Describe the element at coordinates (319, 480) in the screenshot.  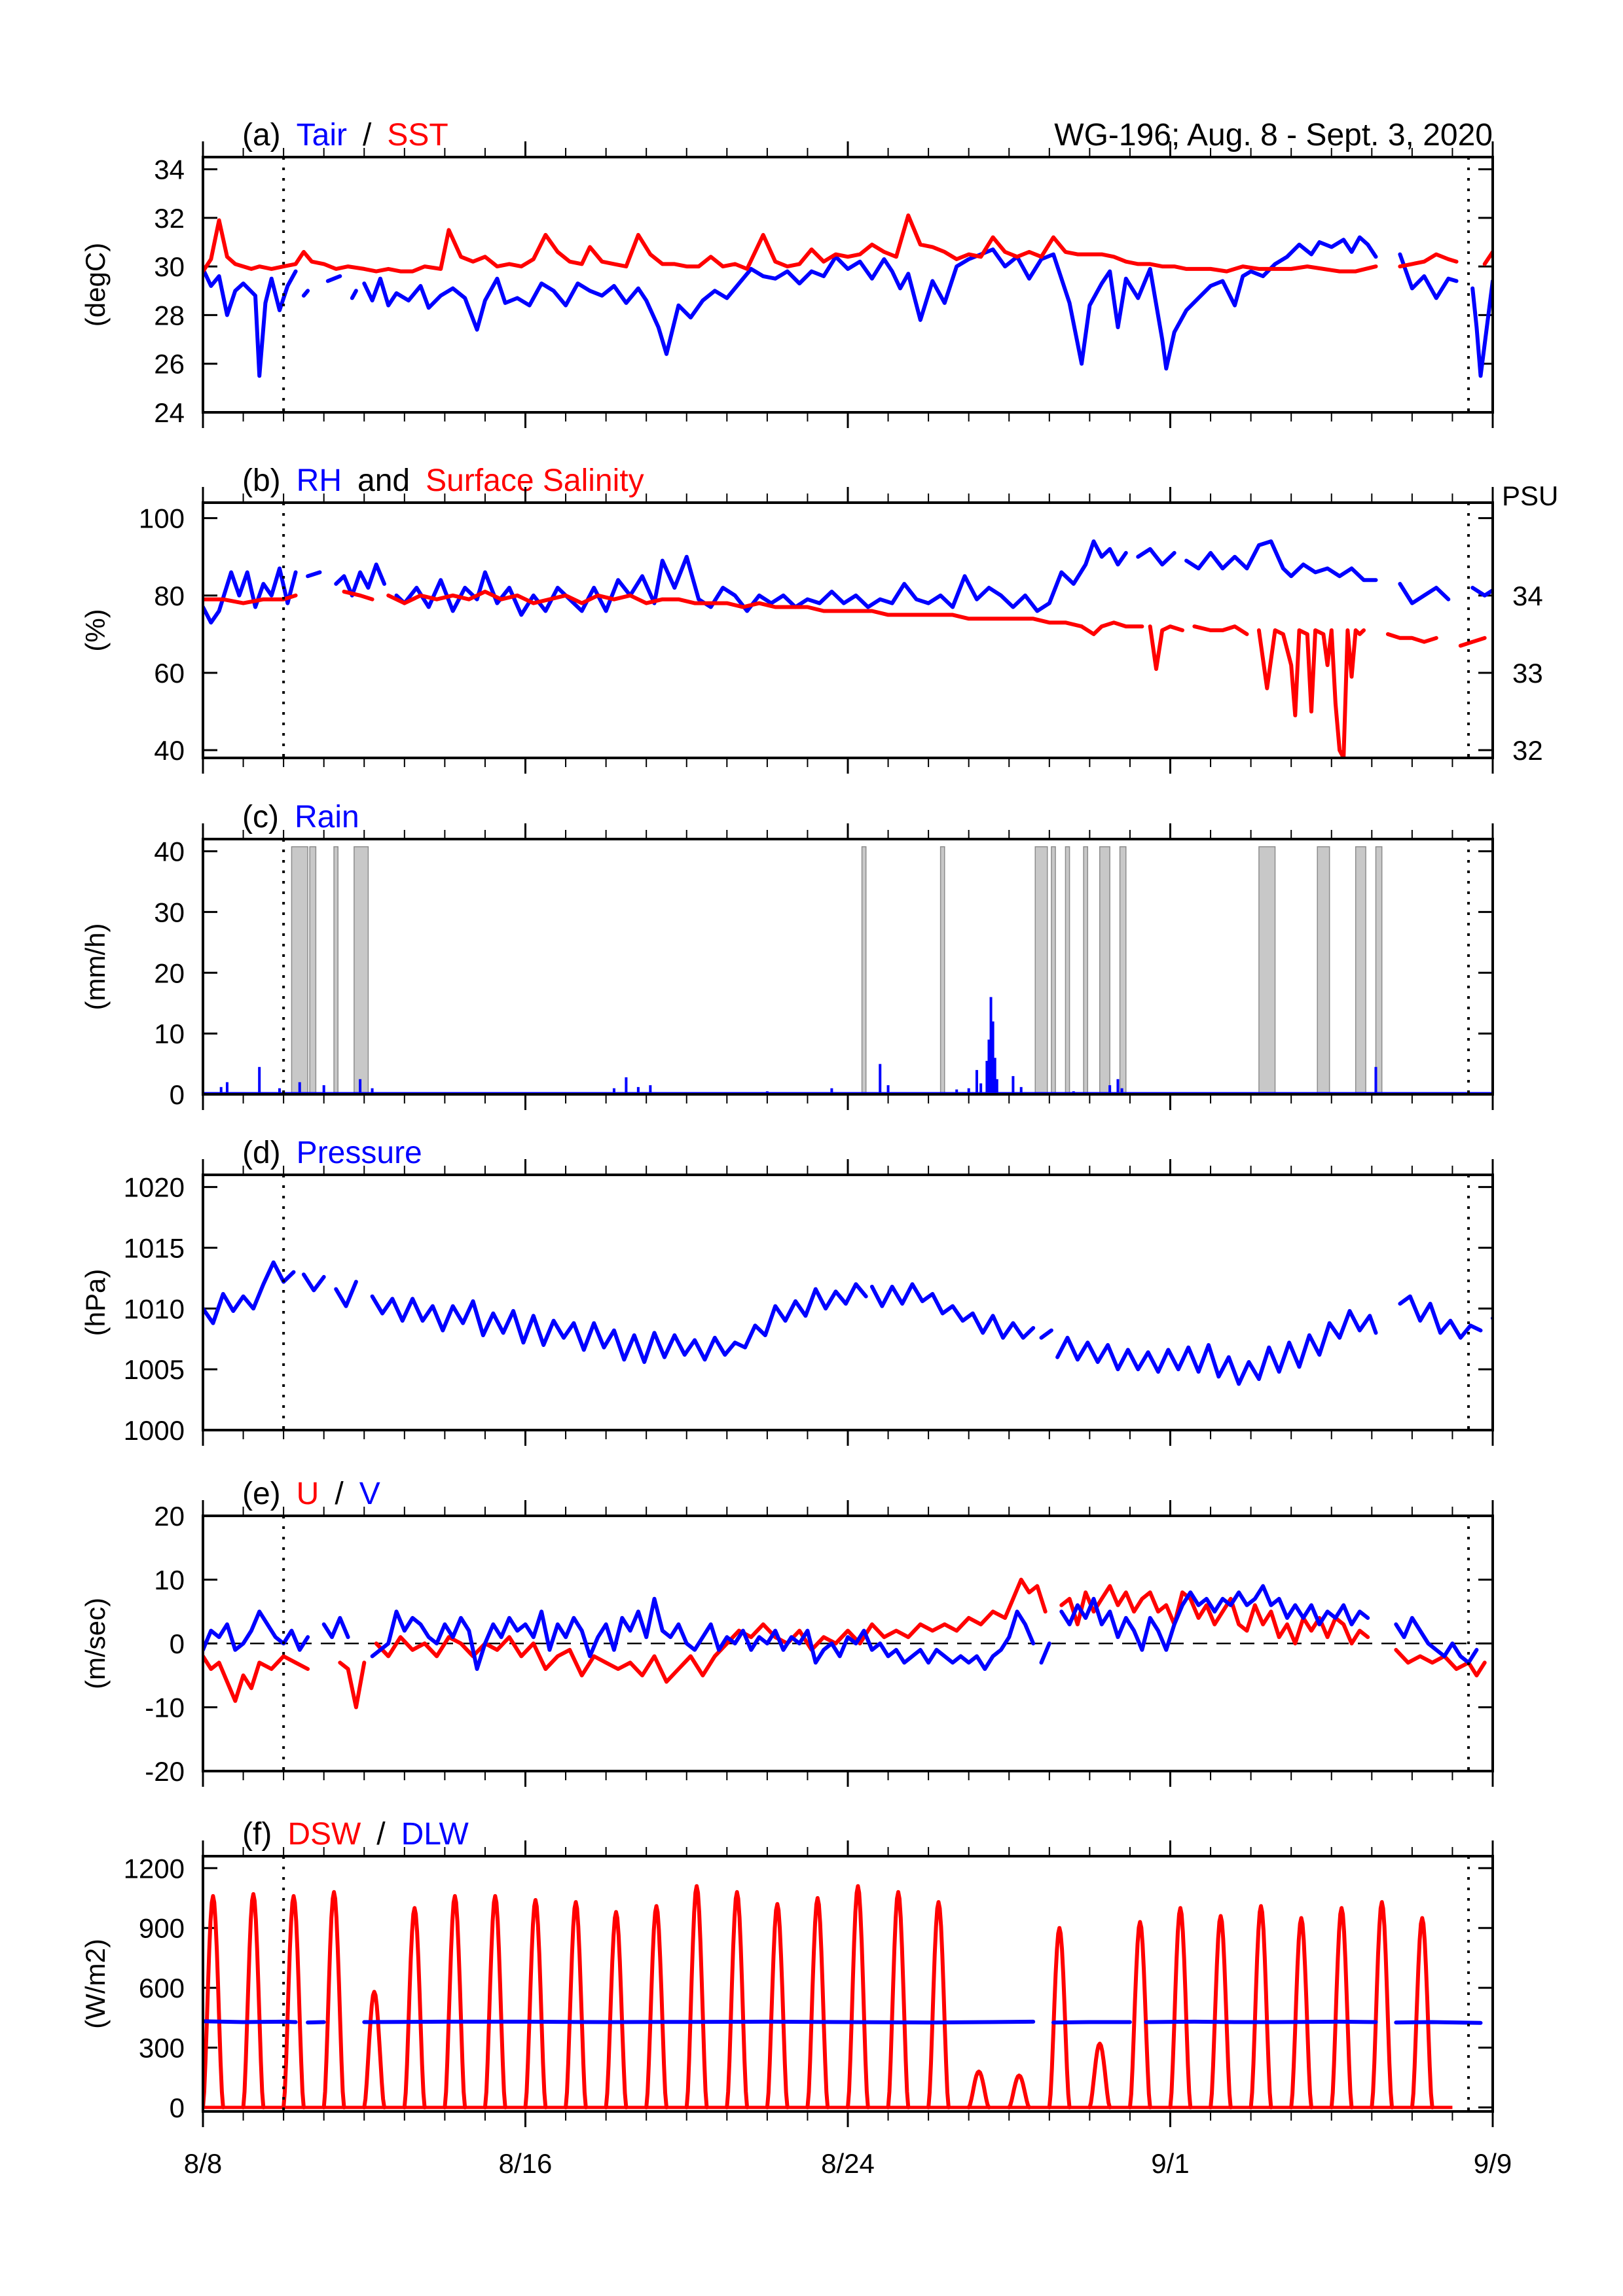
I see `panel-title-part: RH` at that location.